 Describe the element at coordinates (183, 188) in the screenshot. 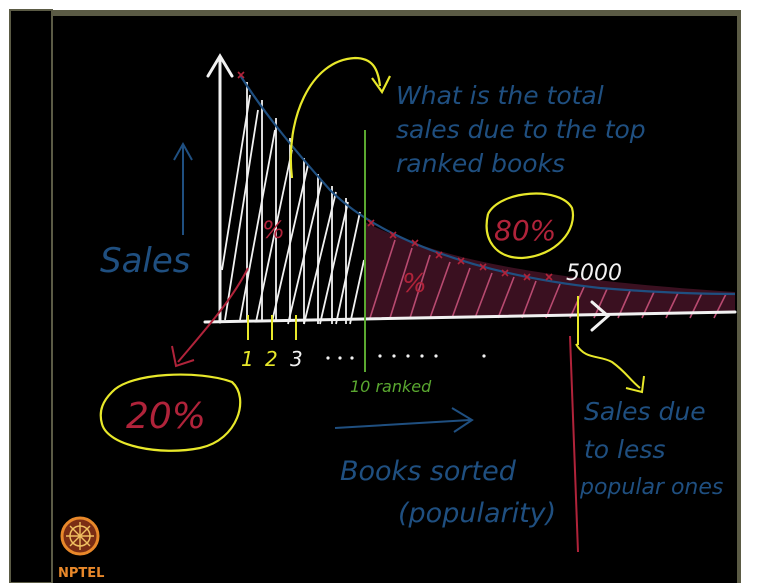

I see `sales-up-arrow-icon` at that location.